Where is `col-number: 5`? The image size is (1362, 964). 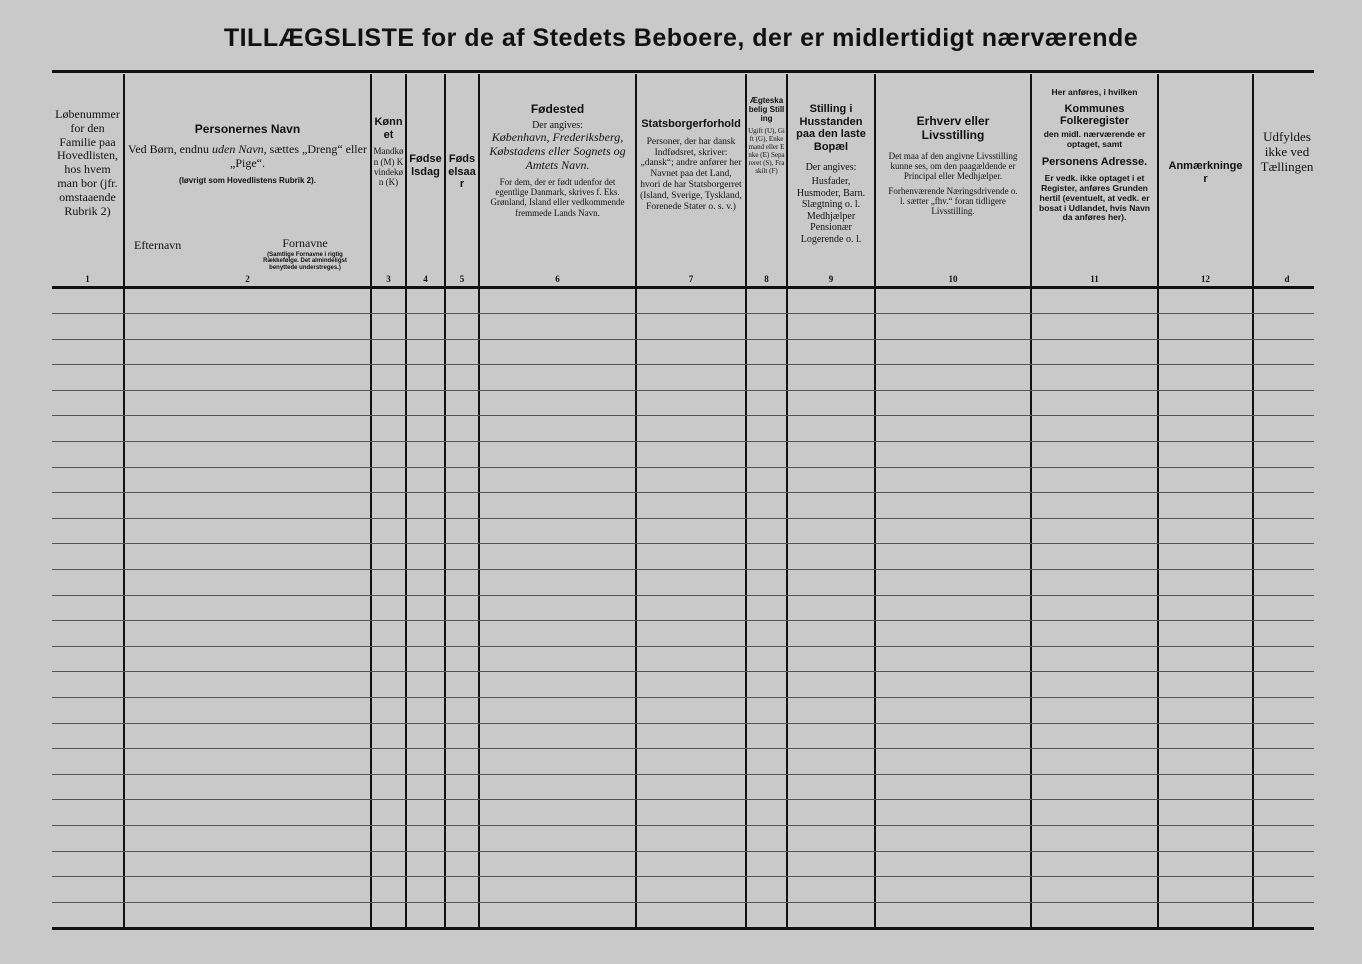
col-number: 5 is located at coordinates (462, 279).